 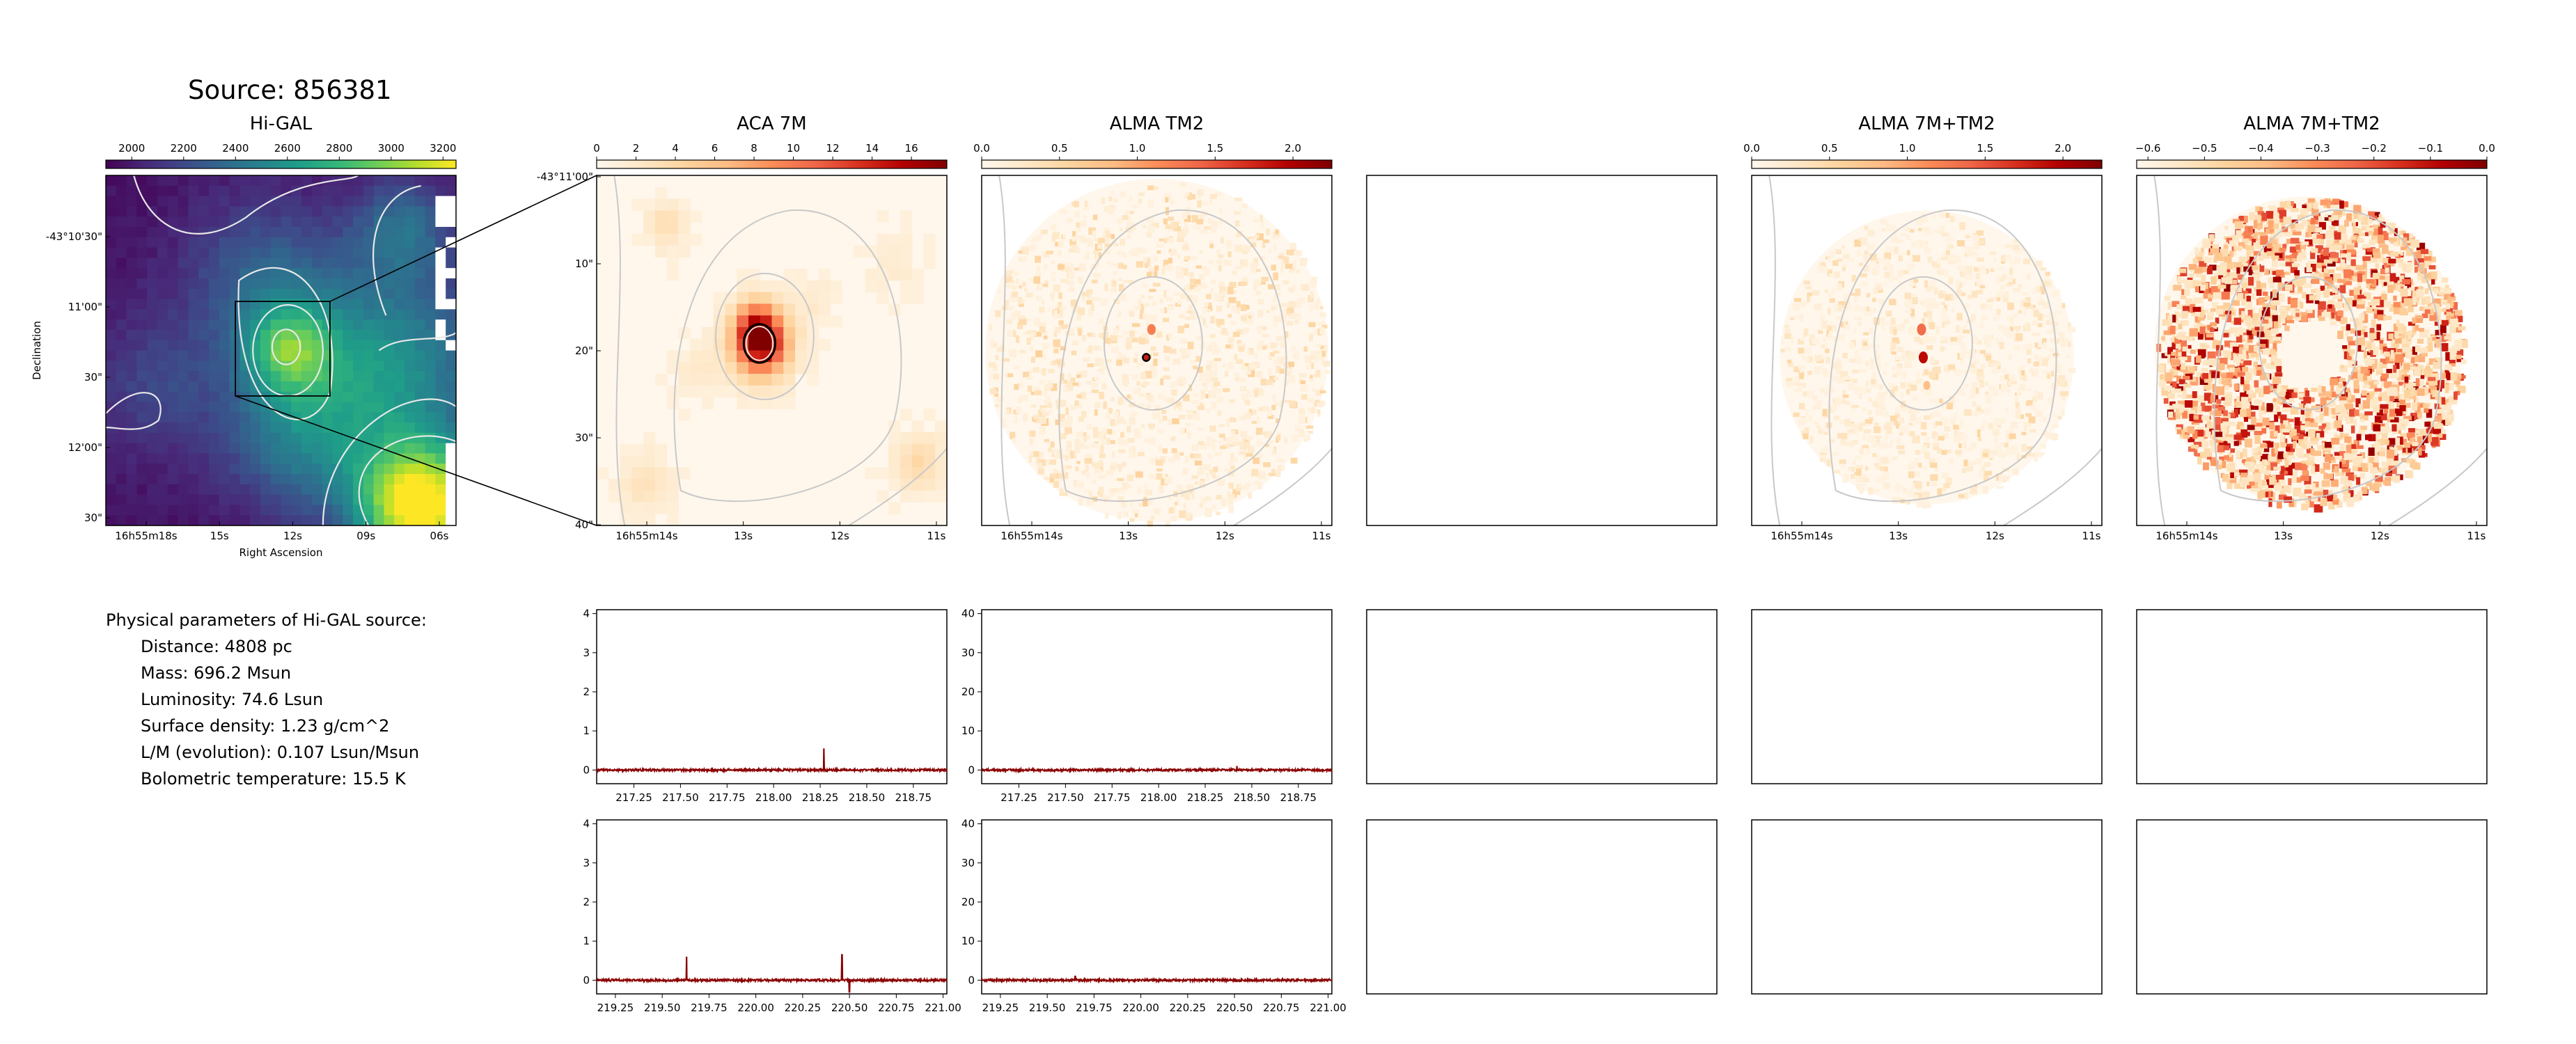 I want to click on spec_aca_2-y-tick-label: 0, so click(x=586, y=980).